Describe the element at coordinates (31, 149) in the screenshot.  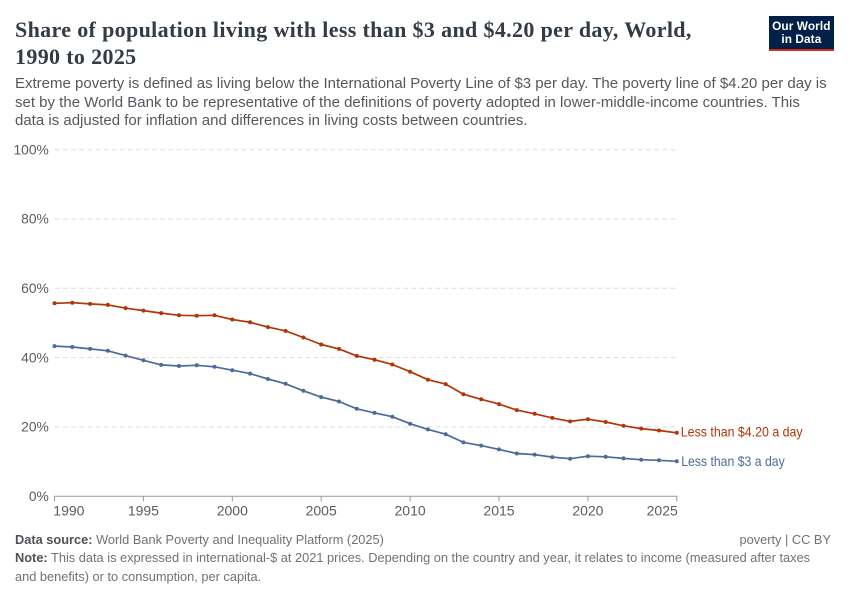
I see `svg-text: 100%` at that location.